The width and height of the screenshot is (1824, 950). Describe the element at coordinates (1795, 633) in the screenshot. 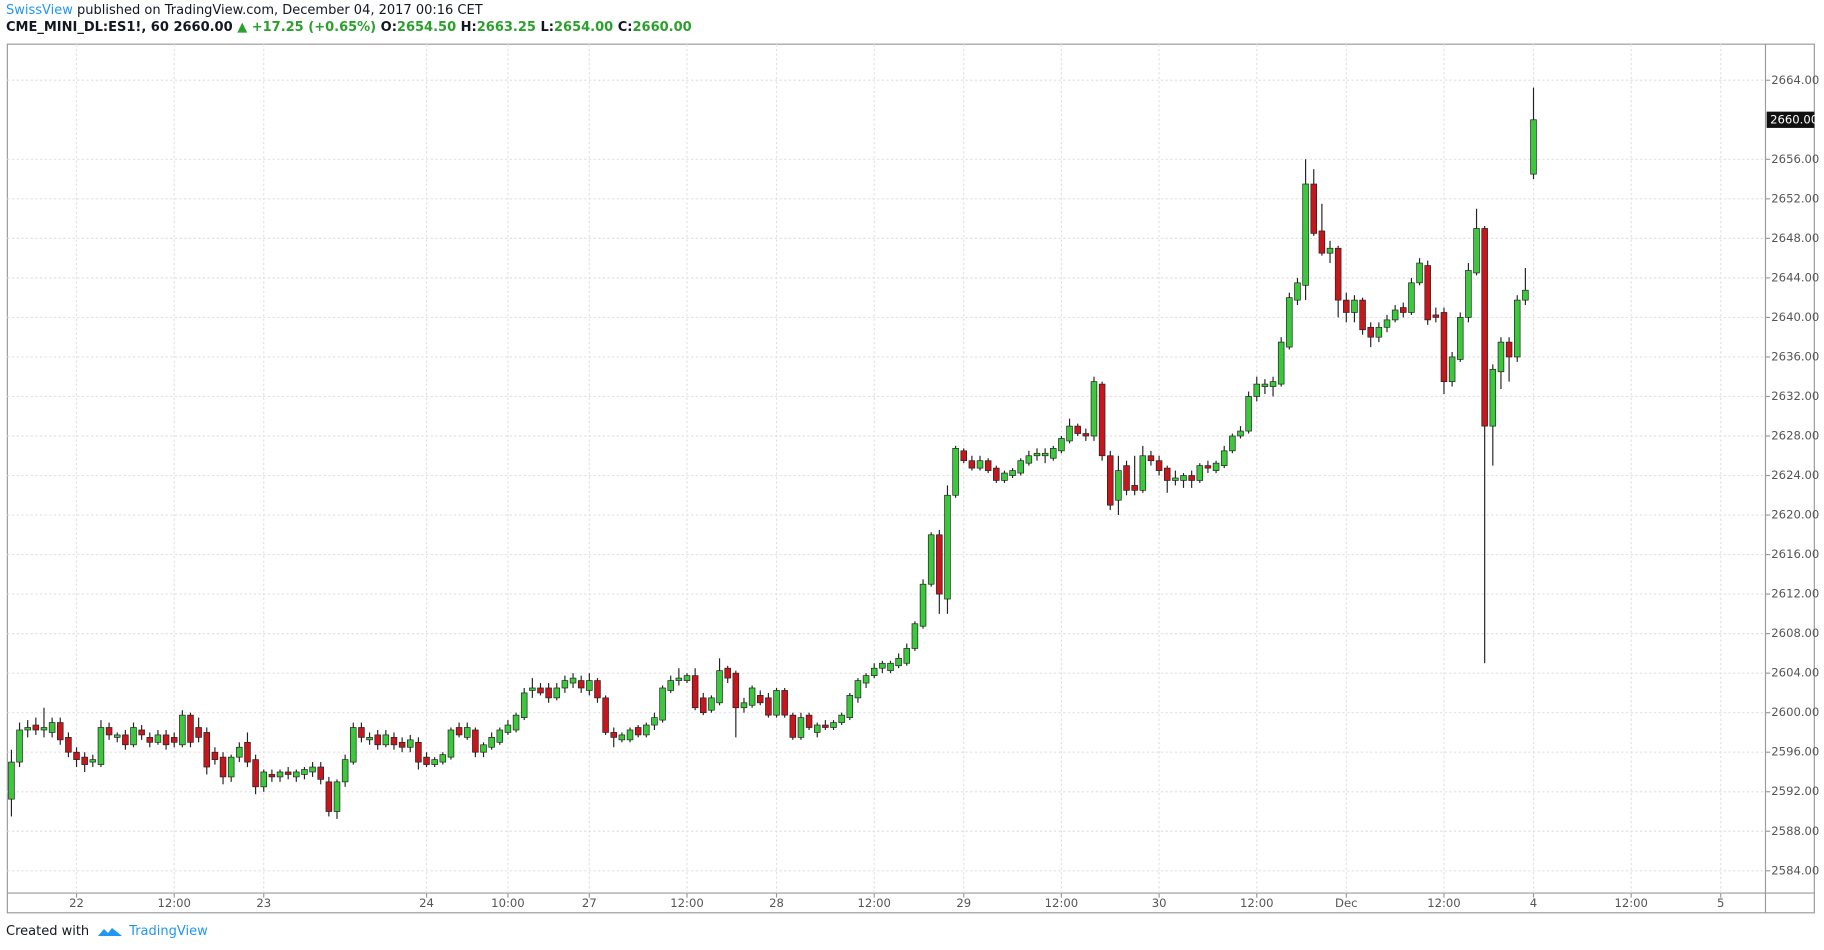

I see `y-tick-label: 2608.00` at that location.